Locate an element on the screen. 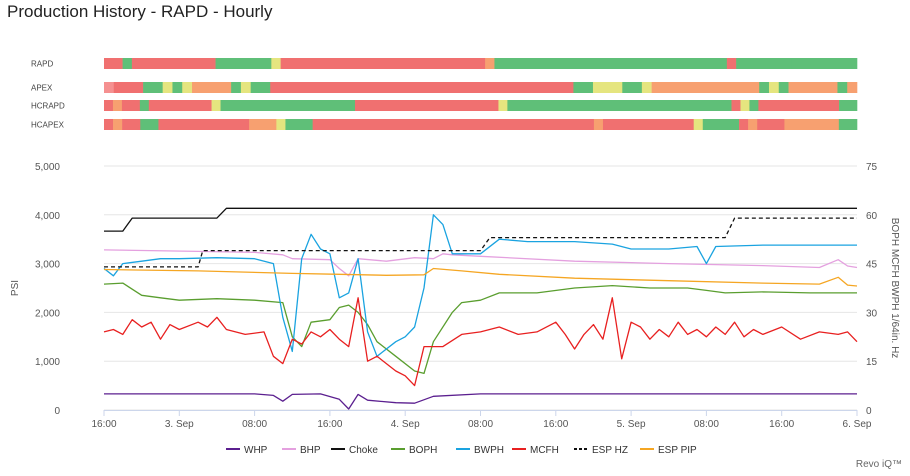 The width and height of the screenshot is (910, 476). legend-item: BWPH is located at coordinates (489, 450).